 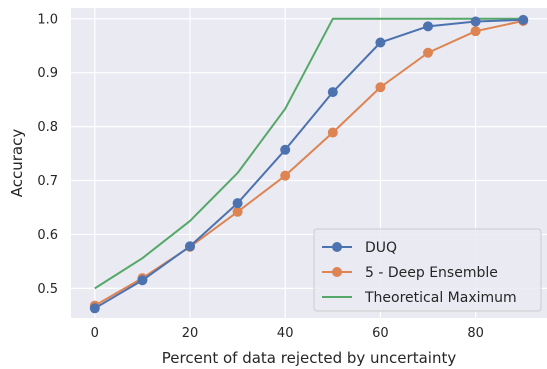 I want to click on legend: DUQ 5 - Deep Ensemble Theoretical Maximum, so click(x=427, y=270).